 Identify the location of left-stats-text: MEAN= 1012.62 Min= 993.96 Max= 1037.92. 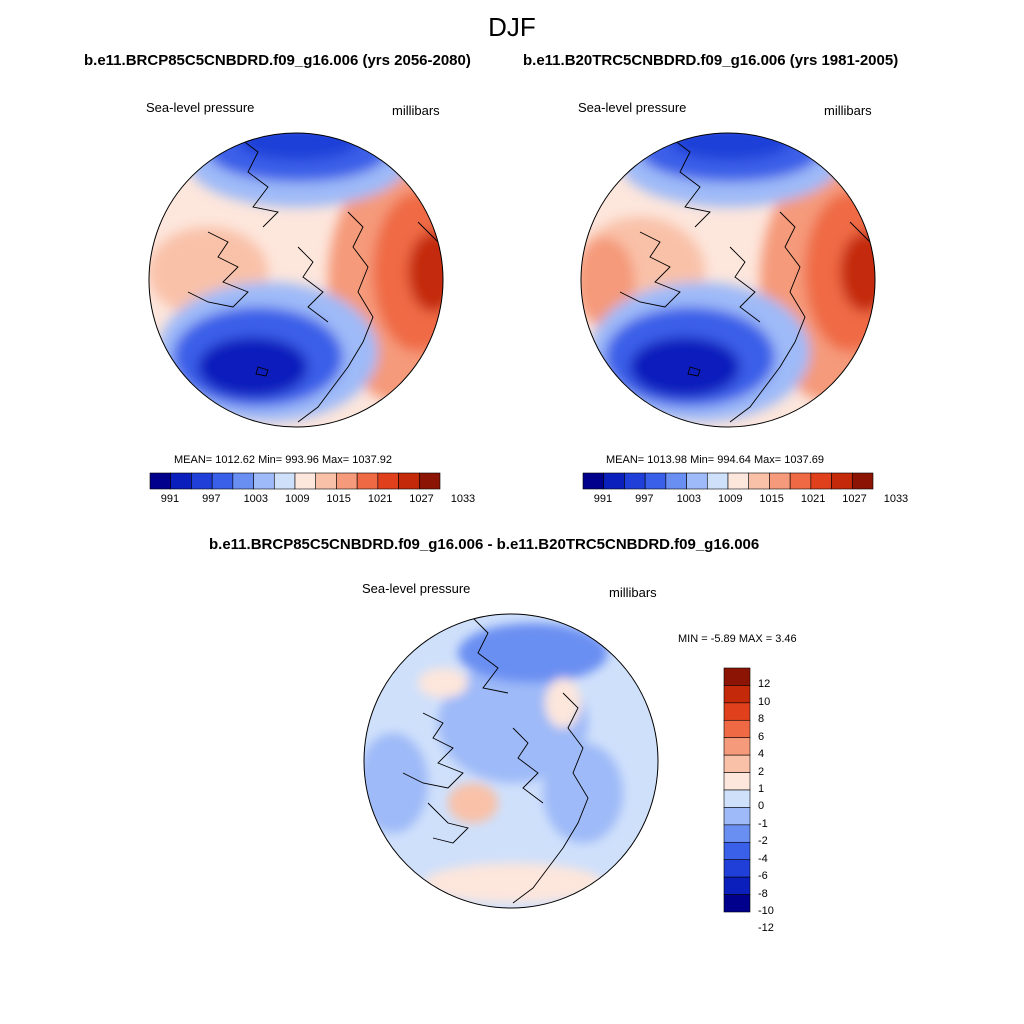
(283, 460).